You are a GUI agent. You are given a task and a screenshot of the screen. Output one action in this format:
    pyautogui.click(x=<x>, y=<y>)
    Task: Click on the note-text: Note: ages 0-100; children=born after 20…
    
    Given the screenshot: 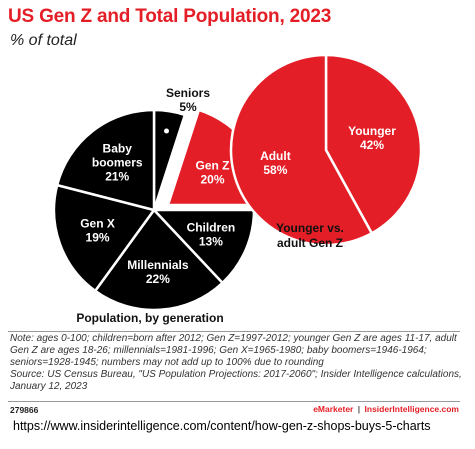 What is the action you would take?
    pyautogui.click(x=233, y=350)
    